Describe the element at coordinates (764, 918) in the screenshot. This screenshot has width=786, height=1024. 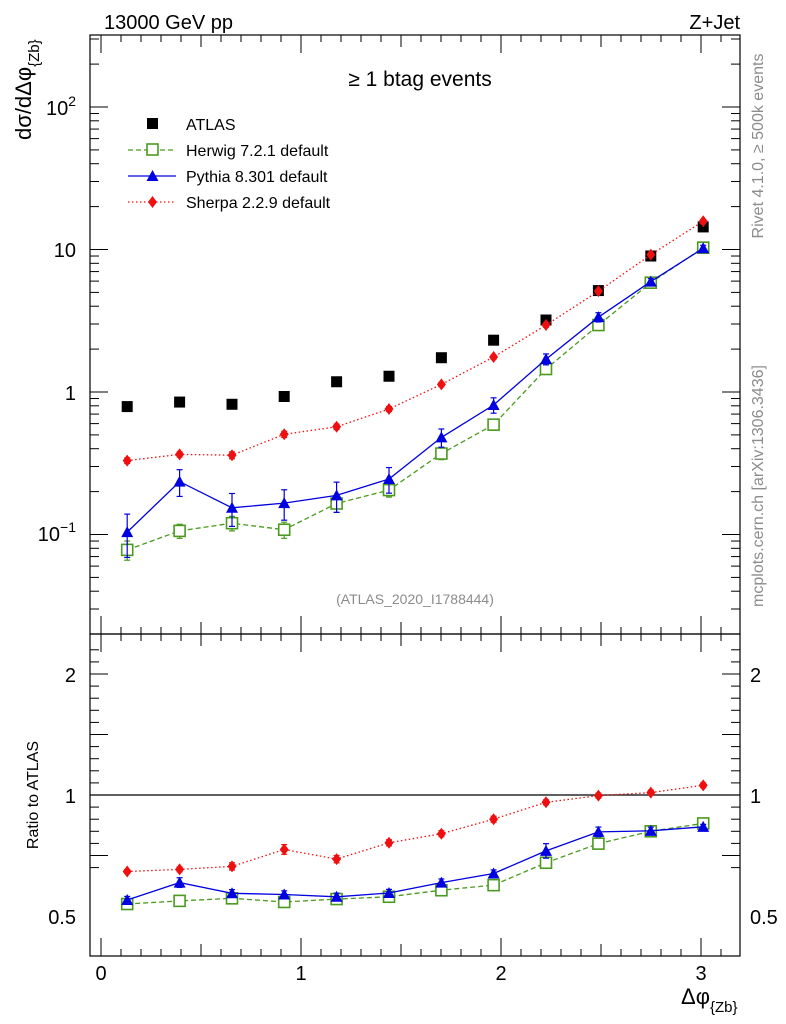
I see `ratio-tick-label-right-0.5: 0.5` at that location.